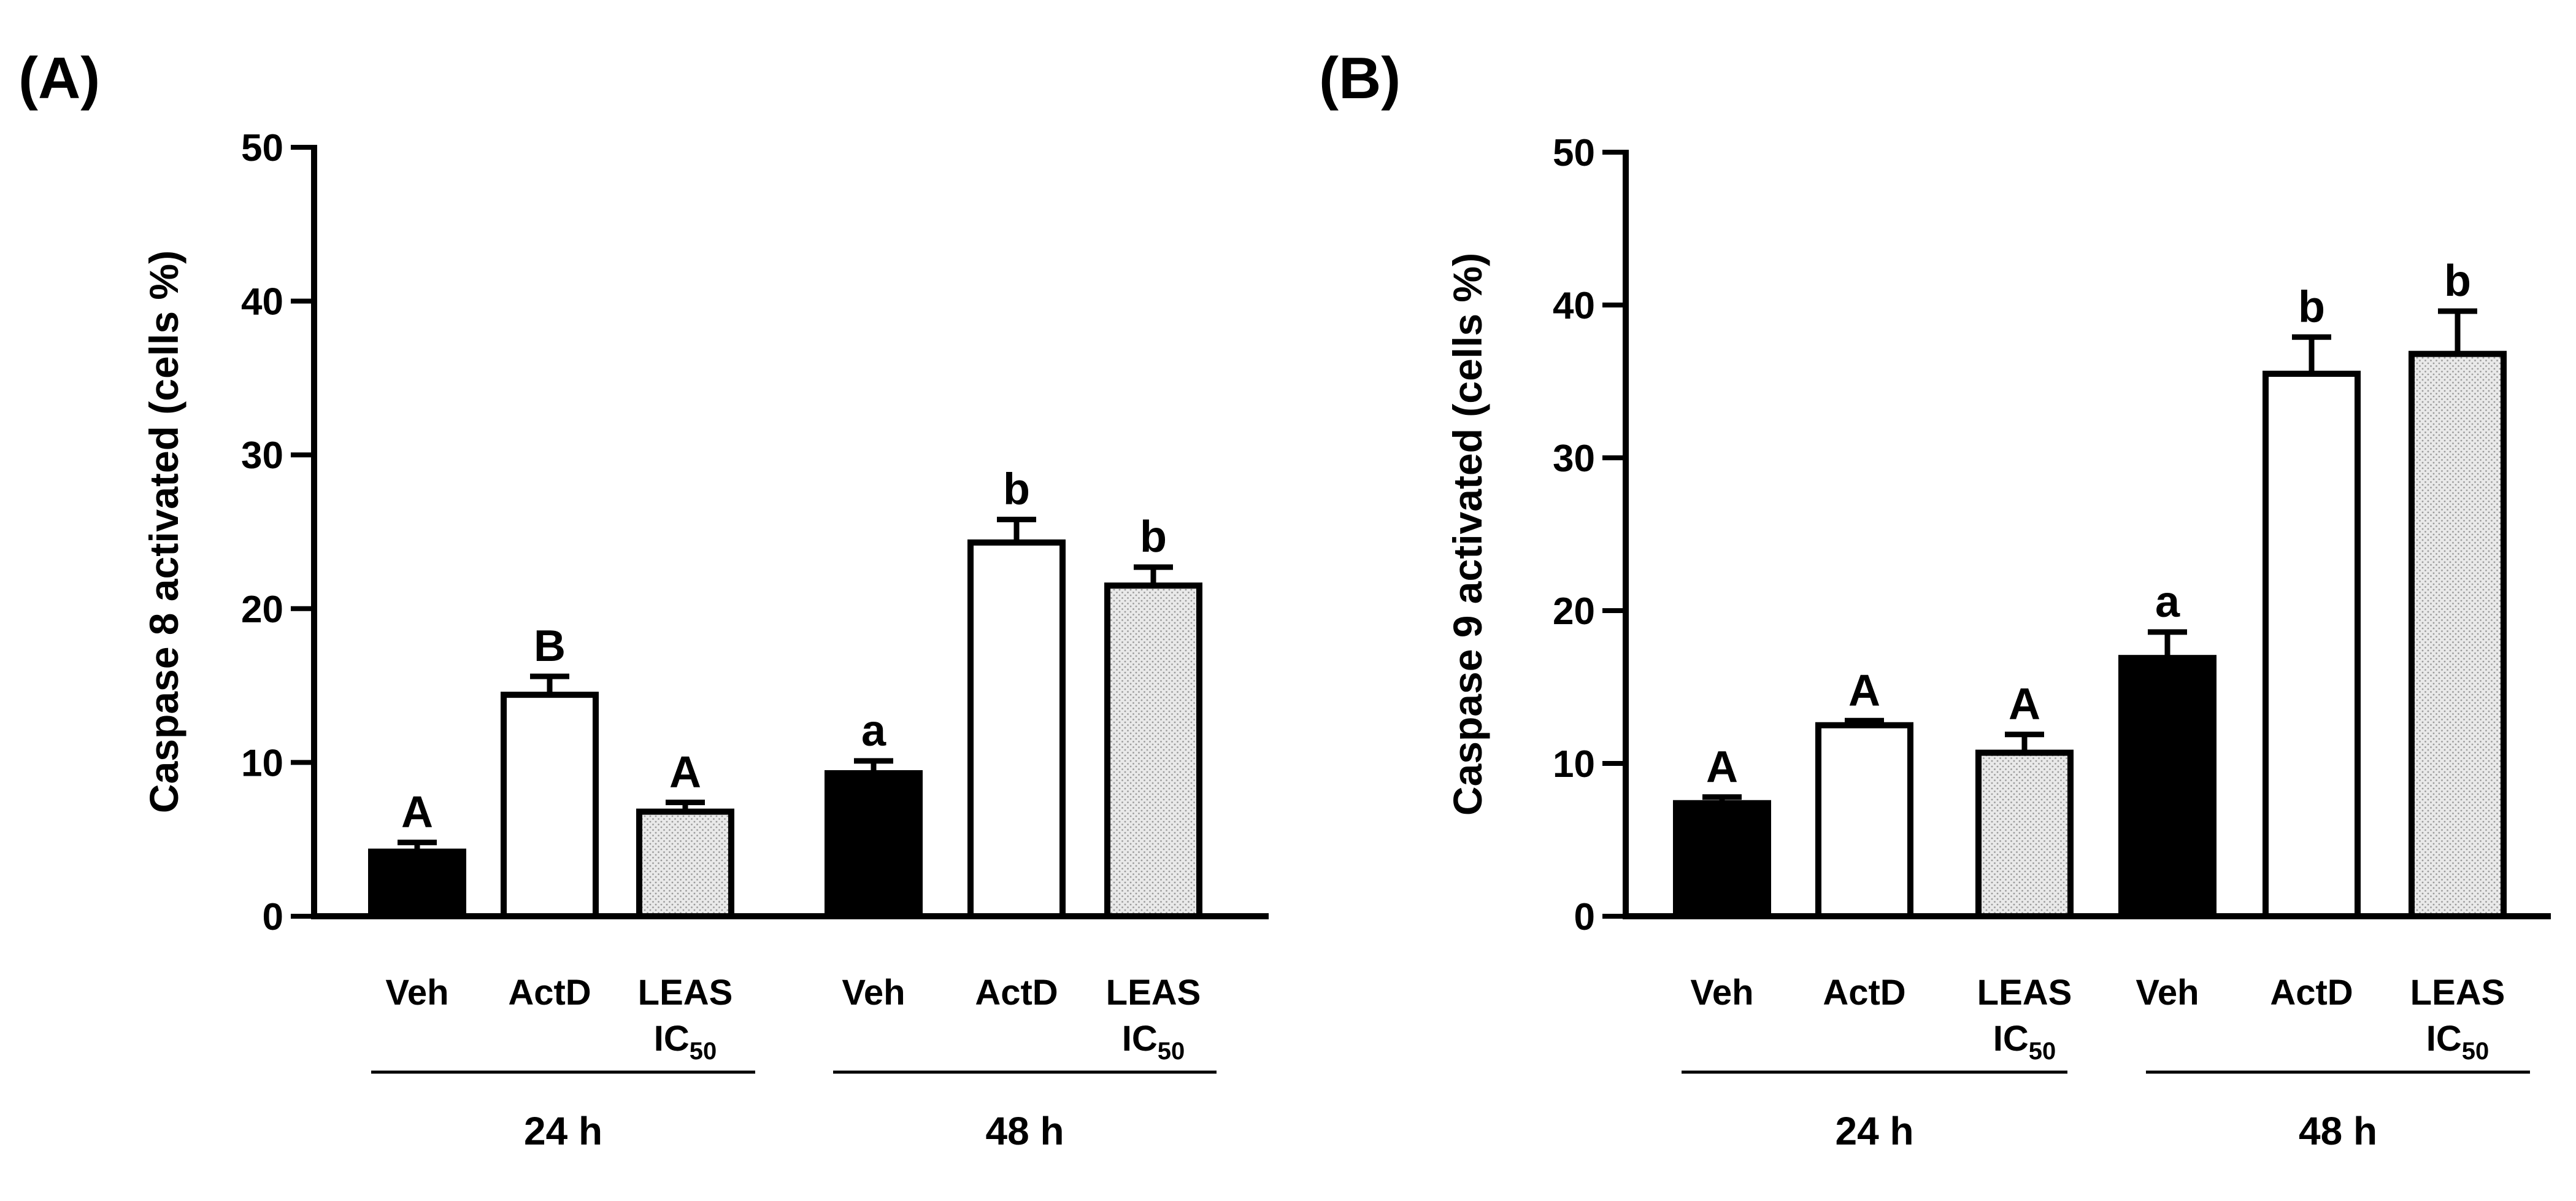 Image resolution: width=2576 pixels, height=1201 pixels. What do you see at coordinates (59, 78) in the screenshot?
I see `panel-label: (A)` at bounding box center [59, 78].